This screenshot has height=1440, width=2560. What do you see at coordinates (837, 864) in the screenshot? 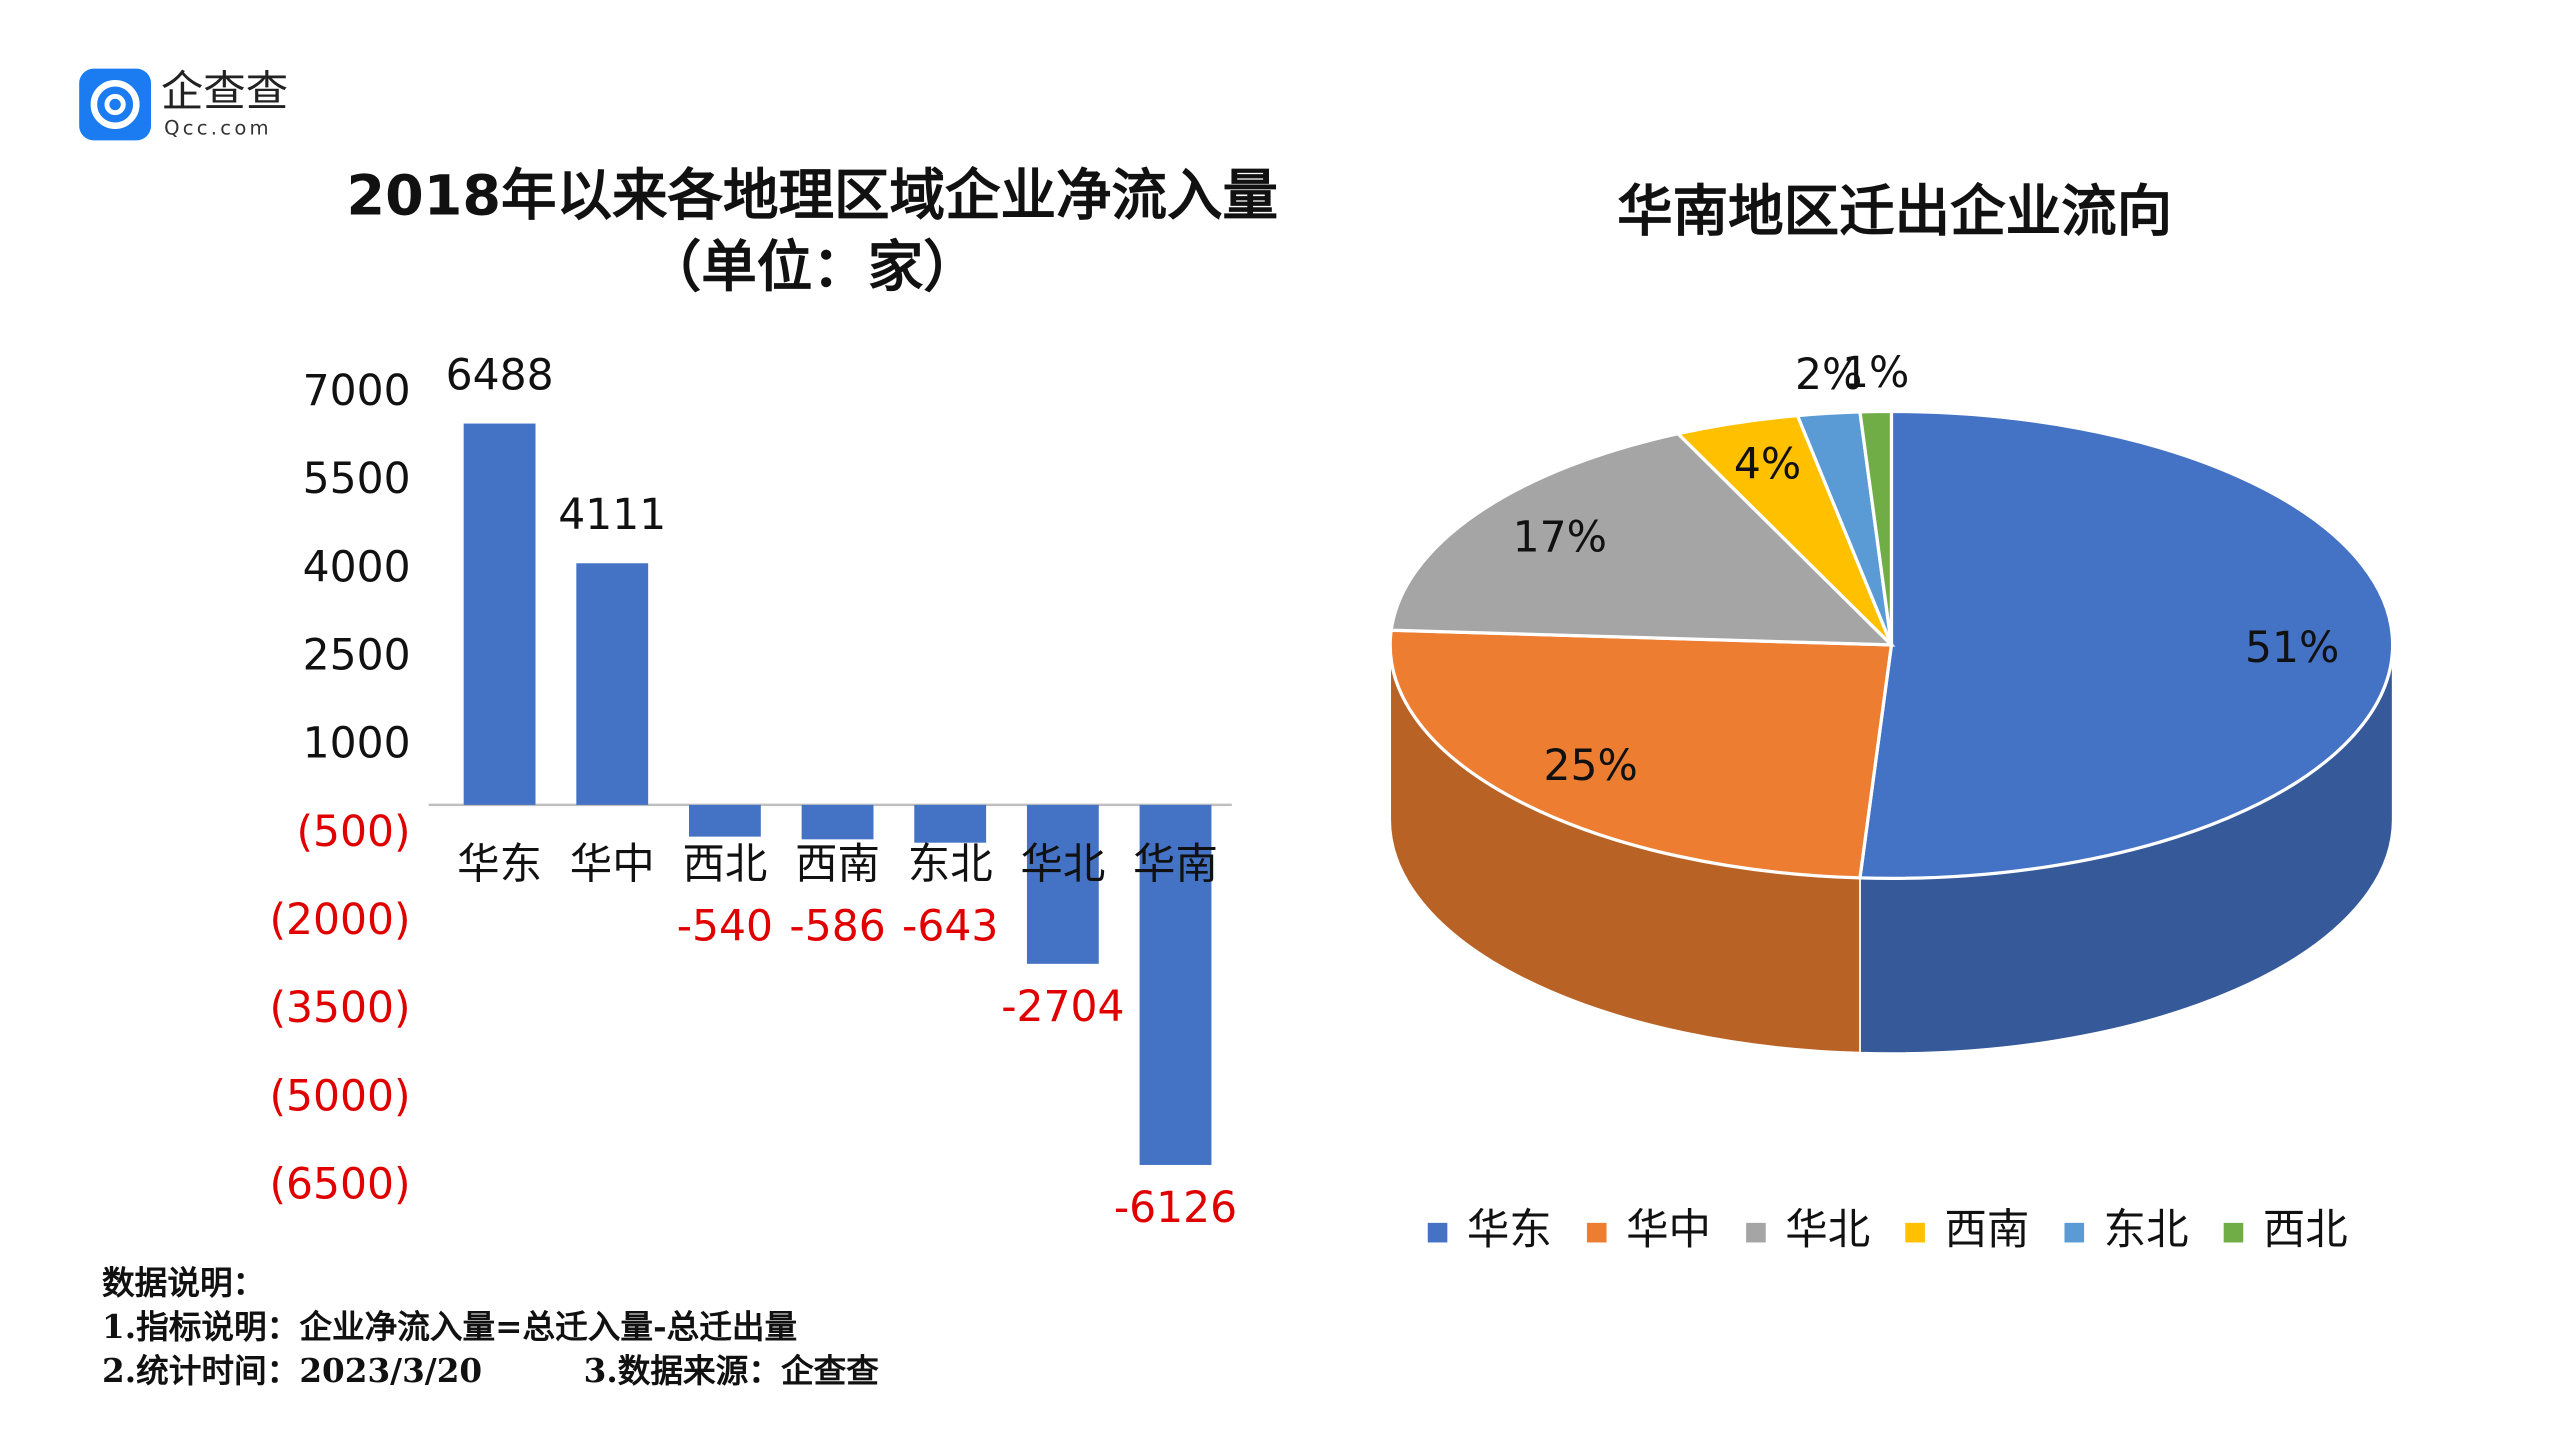
I see `x-tick-label: 西南` at bounding box center [837, 864].